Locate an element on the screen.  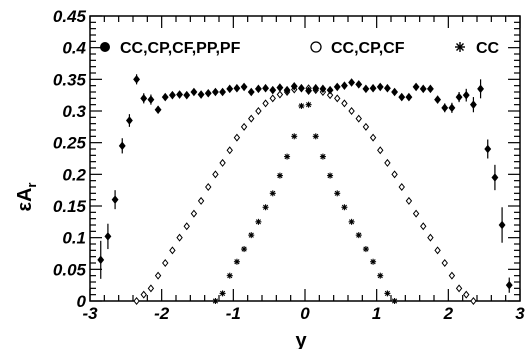
y-tick-label: 0.1 is located at coordinates (74, 238).